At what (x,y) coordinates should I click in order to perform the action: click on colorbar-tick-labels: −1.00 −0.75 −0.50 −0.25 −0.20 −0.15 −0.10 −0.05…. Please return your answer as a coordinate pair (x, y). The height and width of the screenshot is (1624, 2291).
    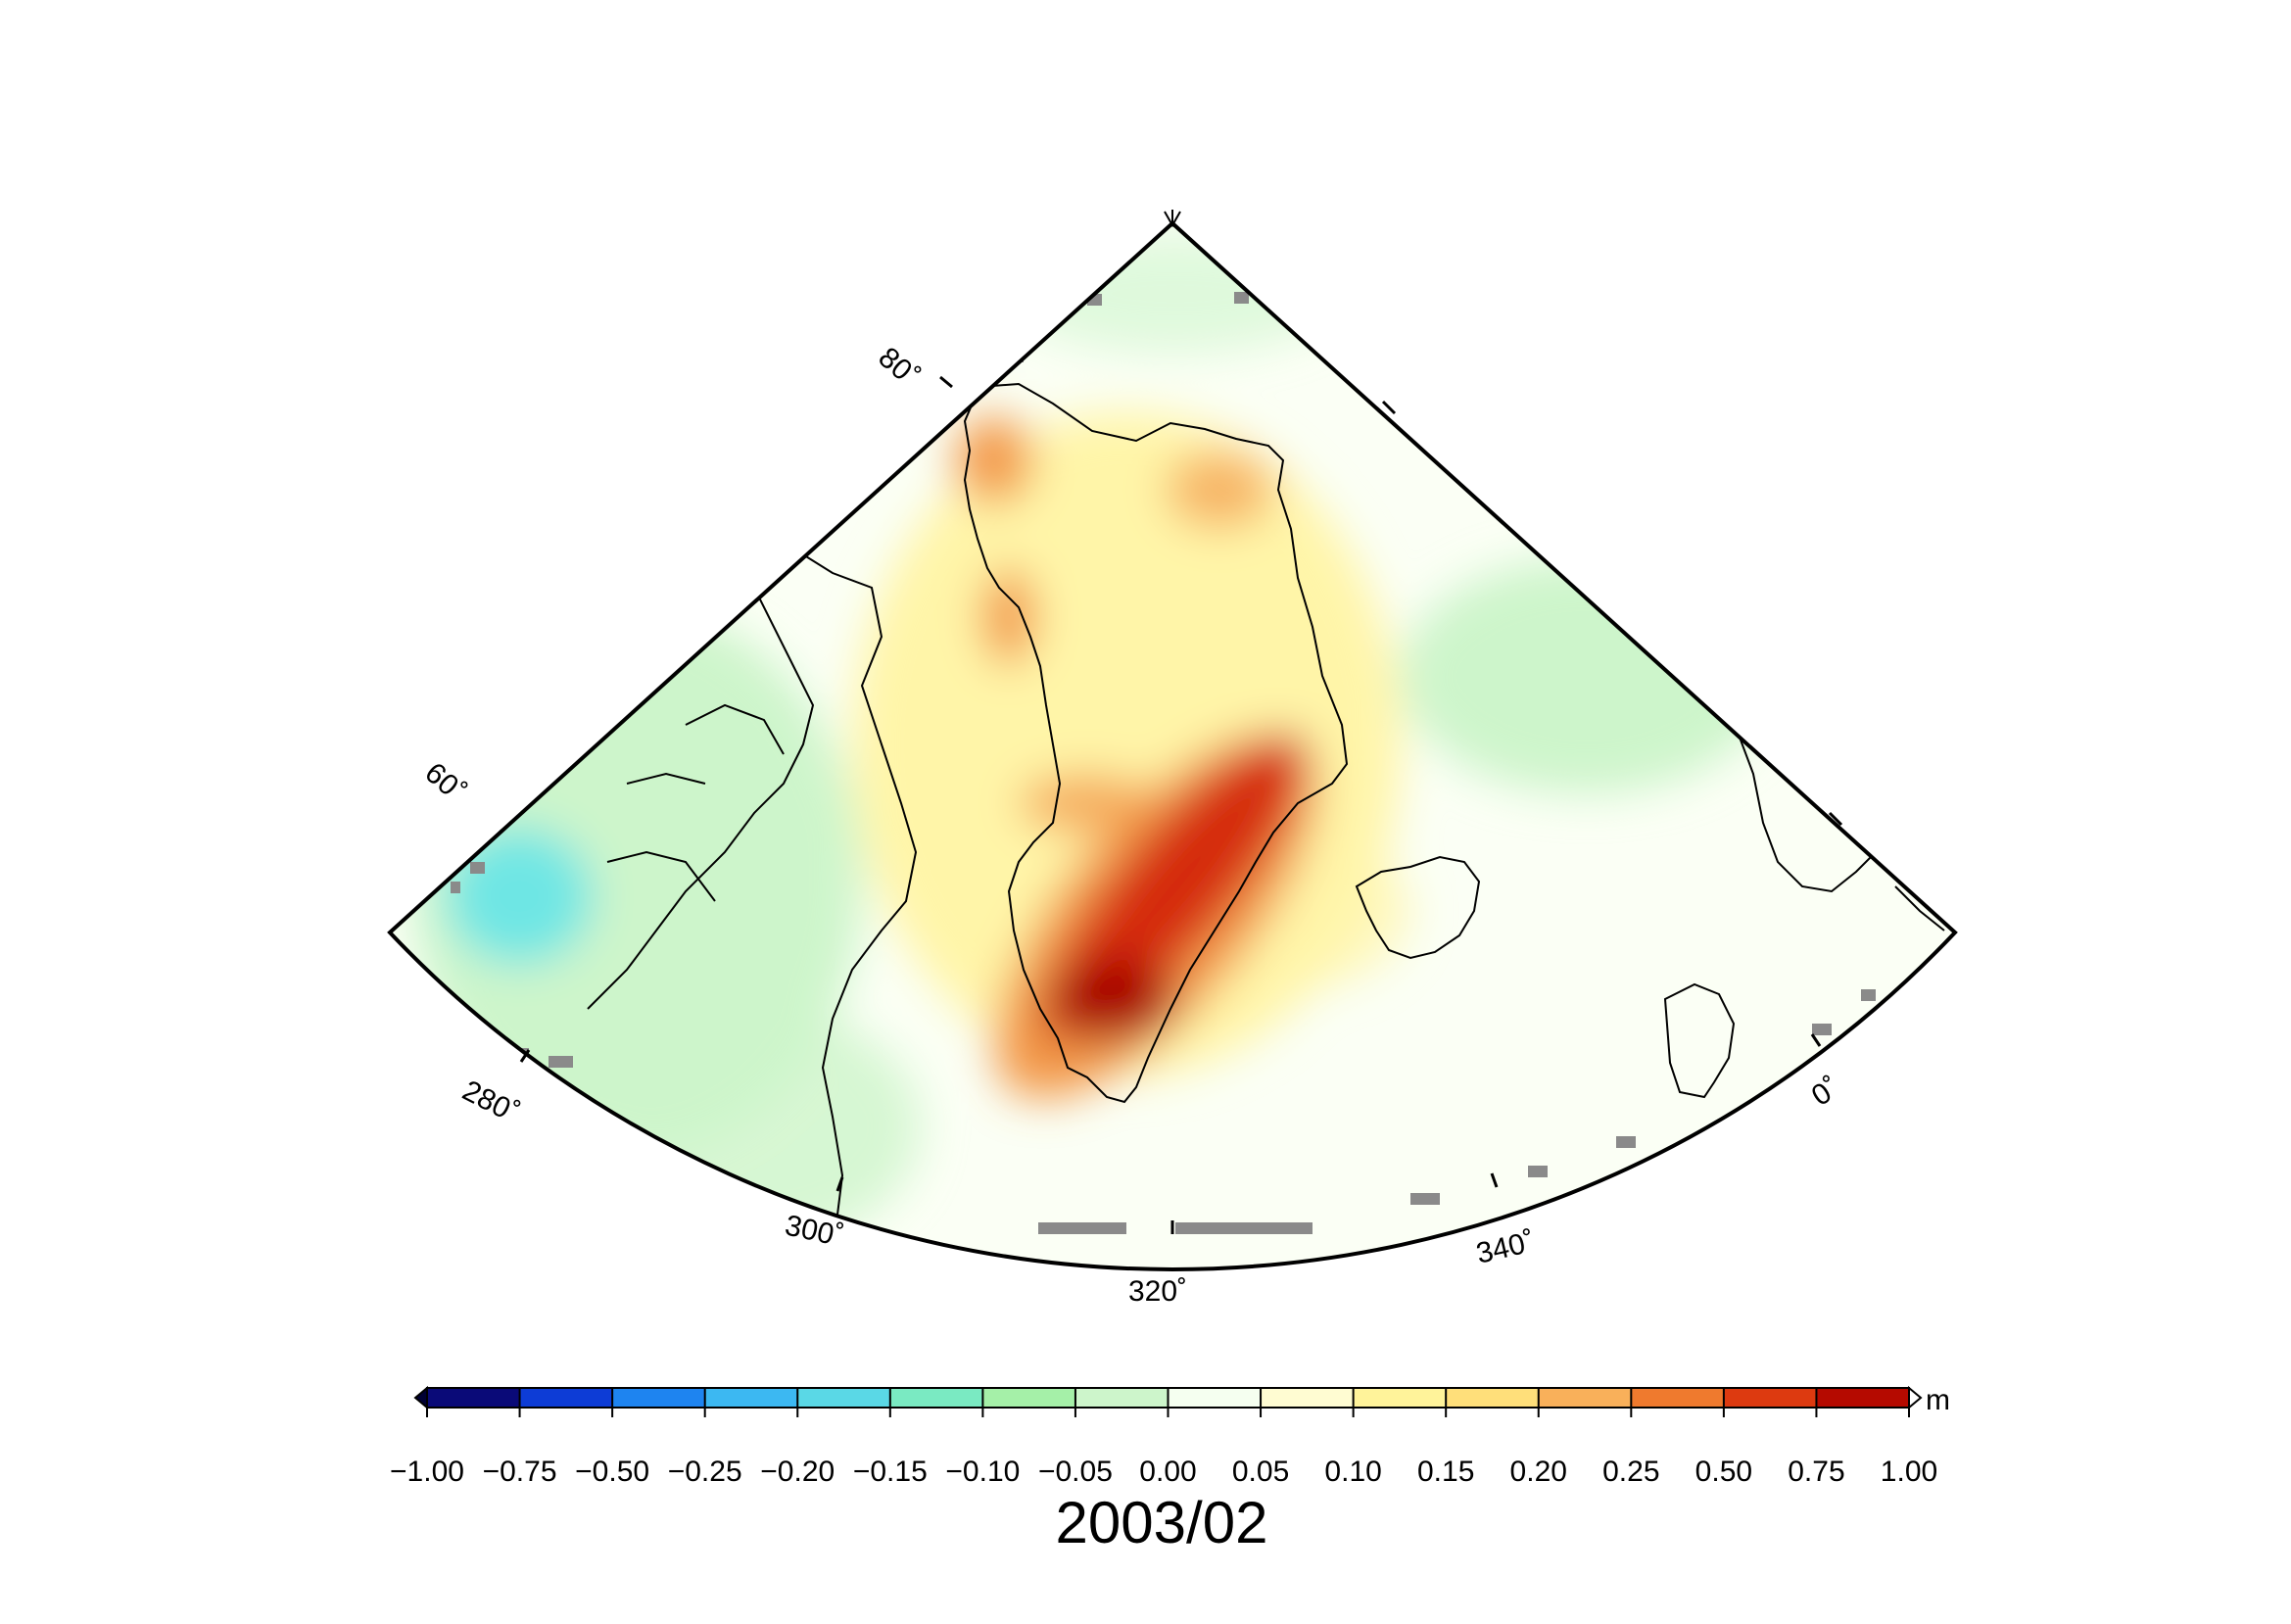
    Looking at the image, I should click on (1163, 1472).